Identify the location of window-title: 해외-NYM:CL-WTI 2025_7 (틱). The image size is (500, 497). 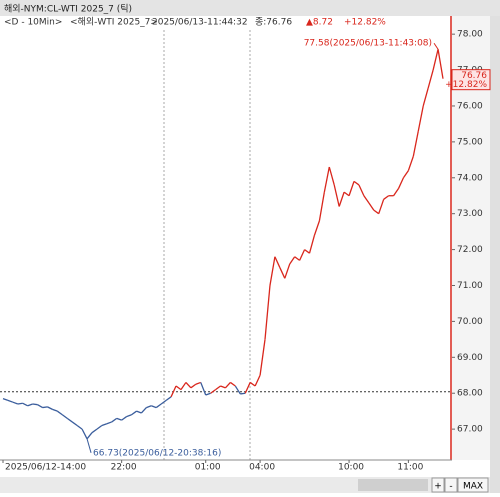
(68, 9).